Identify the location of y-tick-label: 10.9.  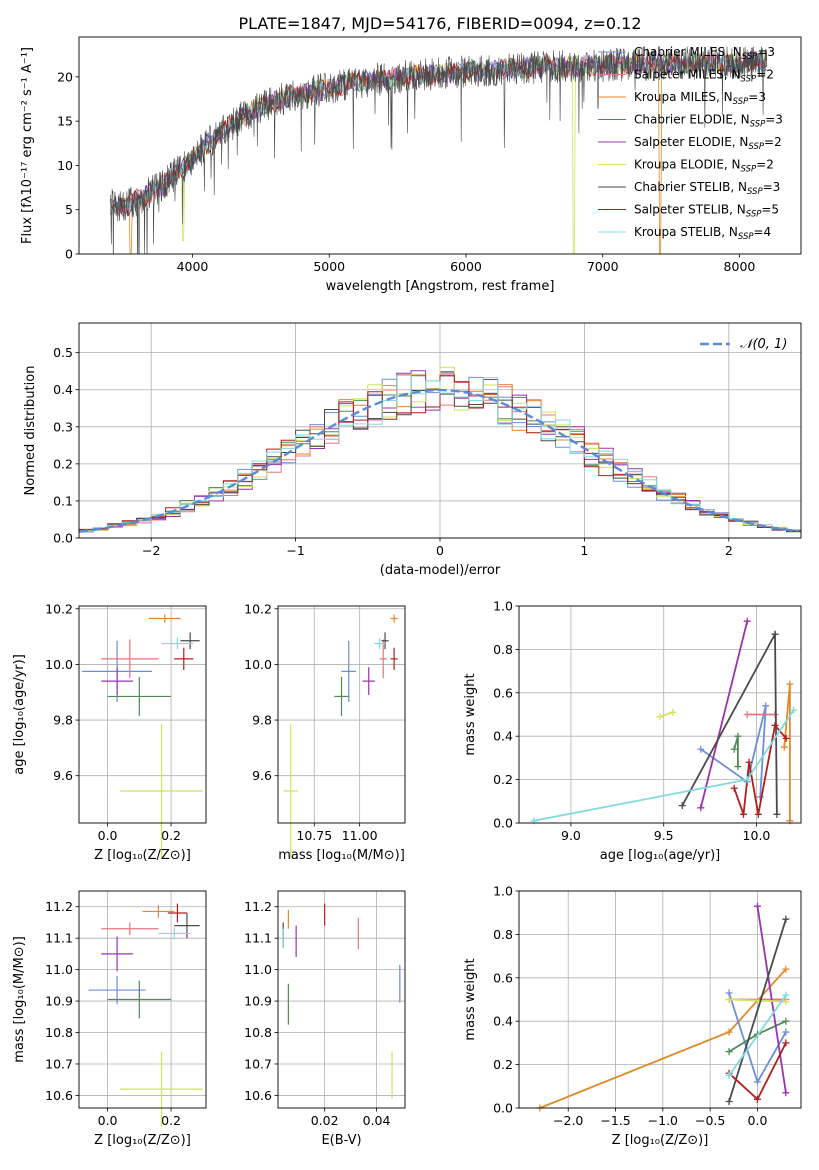
(59, 1001).